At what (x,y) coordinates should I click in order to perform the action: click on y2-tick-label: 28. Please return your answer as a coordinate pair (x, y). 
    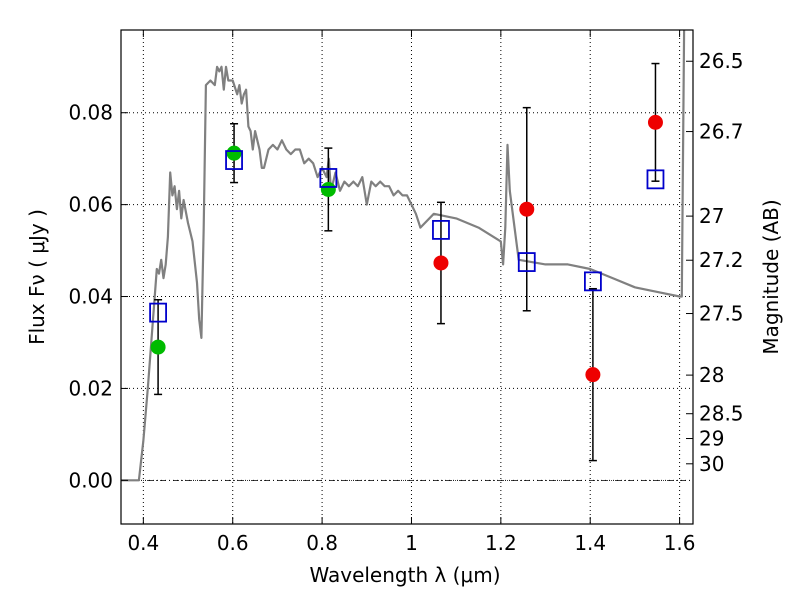
    Looking at the image, I should click on (711, 375).